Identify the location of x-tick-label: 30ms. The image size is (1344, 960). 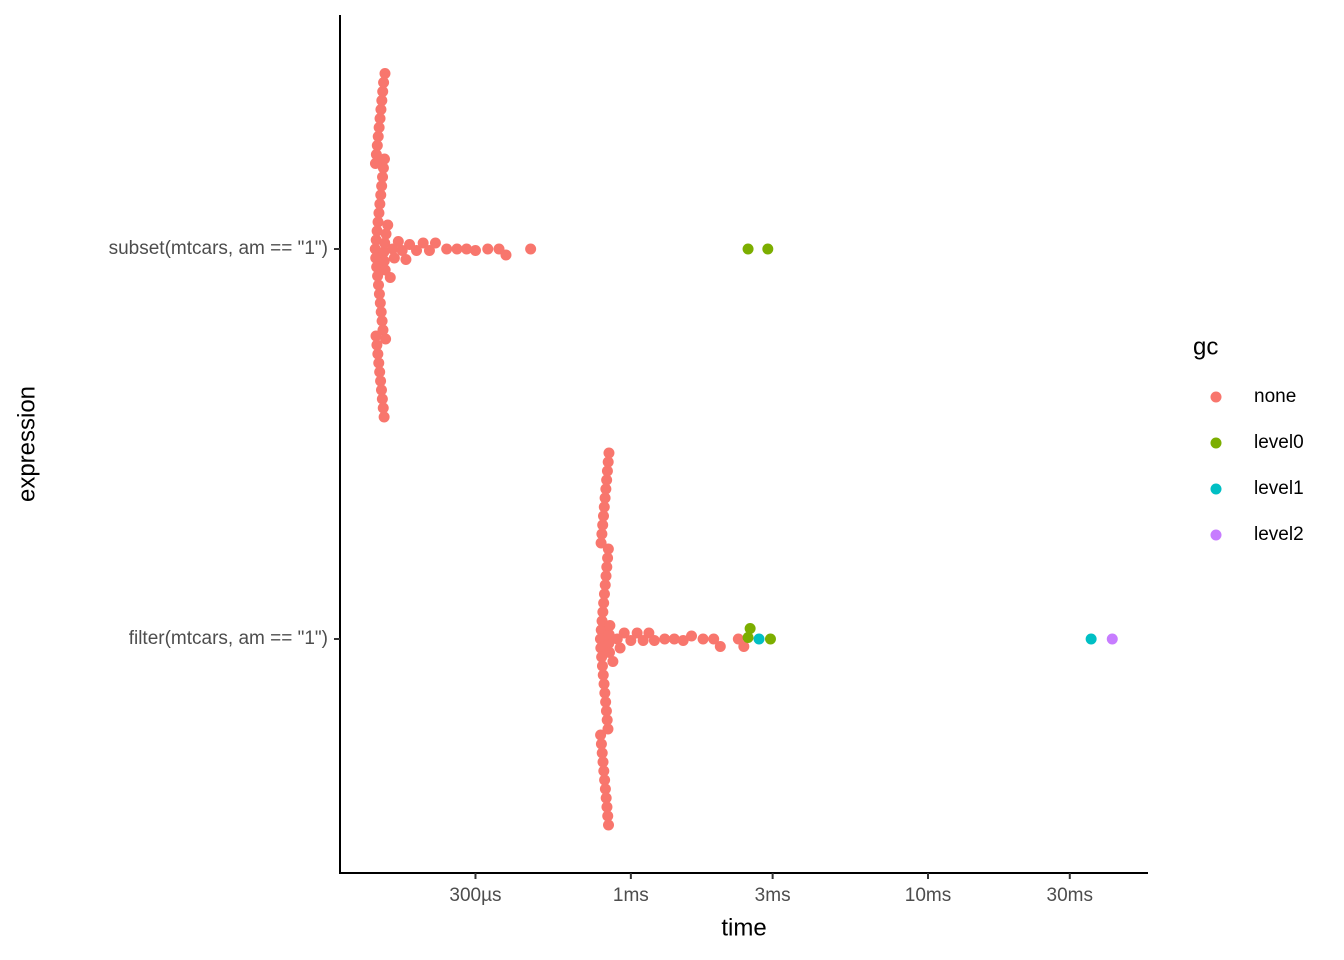
(1070, 895).